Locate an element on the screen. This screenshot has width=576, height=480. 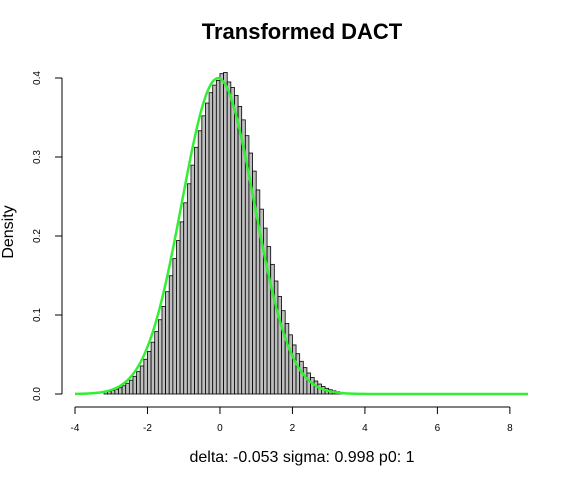
y-tick-label: 0.4 is located at coordinates (37, 78).